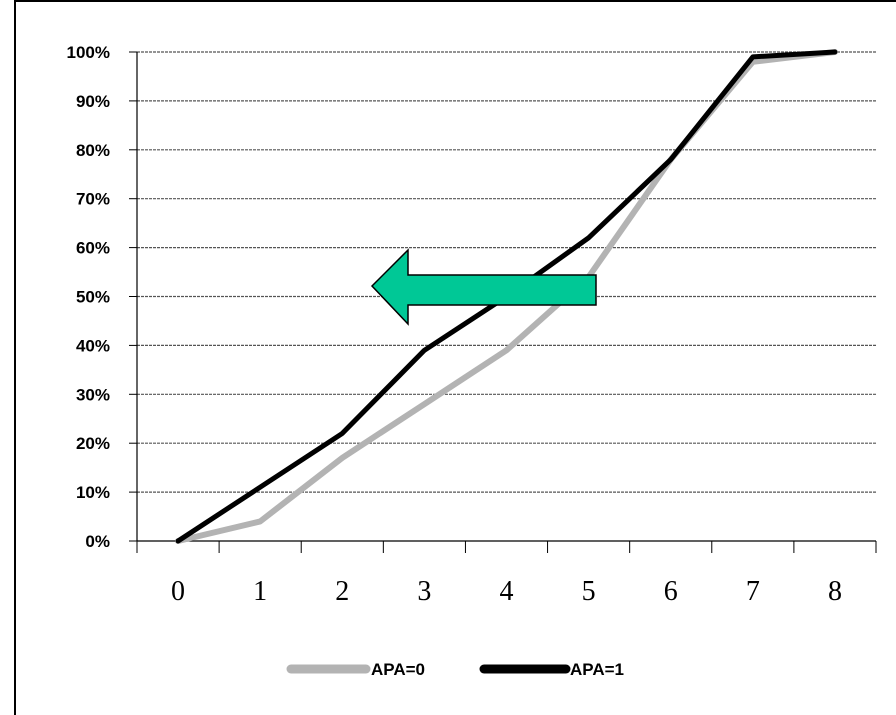 The image size is (896, 715). What do you see at coordinates (260, 591) in the screenshot?
I see `x-tick-label: 1` at bounding box center [260, 591].